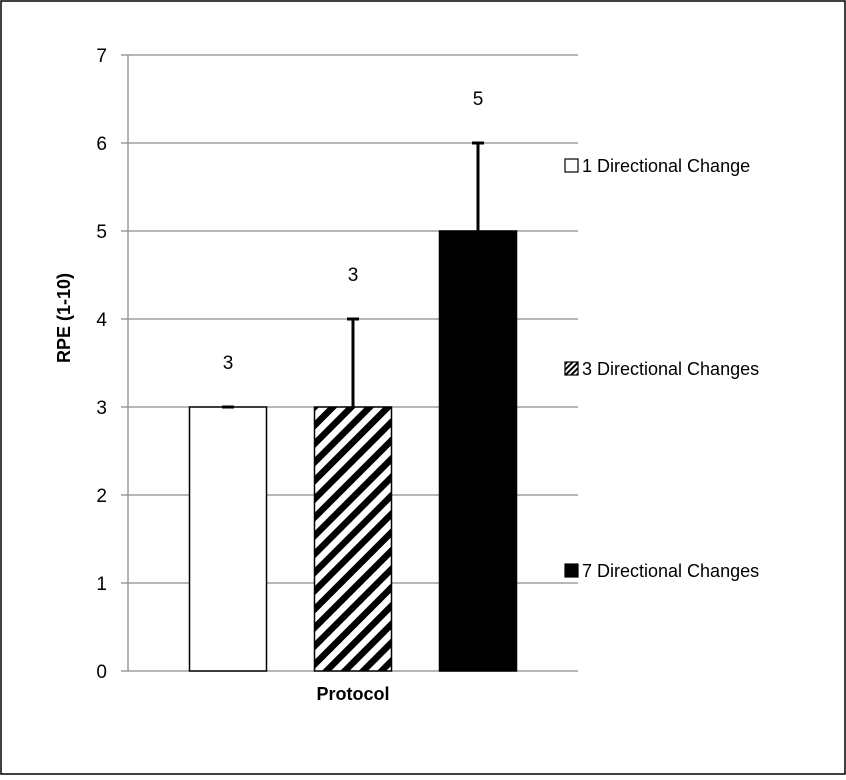  Describe the element at coordinates (101, 144) in the screenshot. I see `y-tick-label: 6` at that location.